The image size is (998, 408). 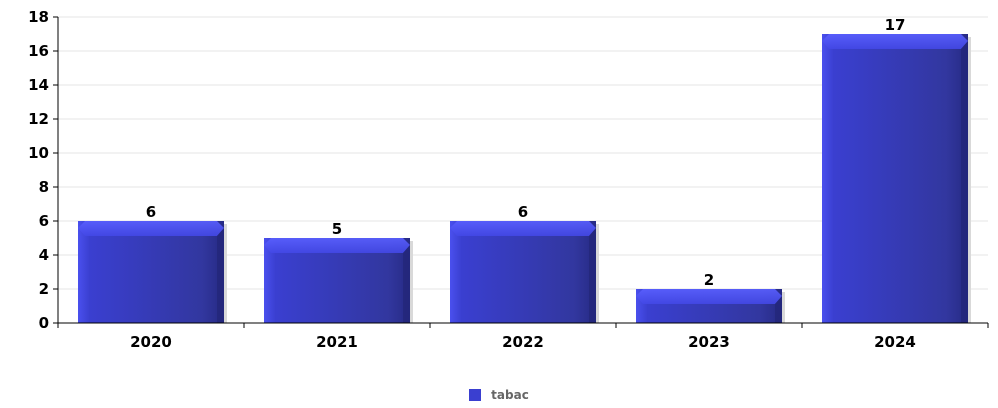 I want to click on x-tick-label-2020: 2020, so click(x=151, y=342).